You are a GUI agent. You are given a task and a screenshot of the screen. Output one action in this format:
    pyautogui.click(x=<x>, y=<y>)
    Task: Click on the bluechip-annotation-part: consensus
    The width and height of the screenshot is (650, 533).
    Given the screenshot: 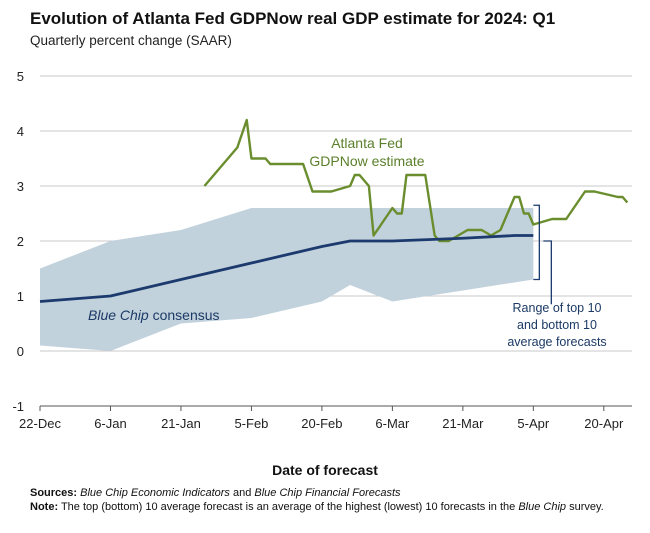 What is the action you would take?
    pyautogui.click(x=184, y=315)
    